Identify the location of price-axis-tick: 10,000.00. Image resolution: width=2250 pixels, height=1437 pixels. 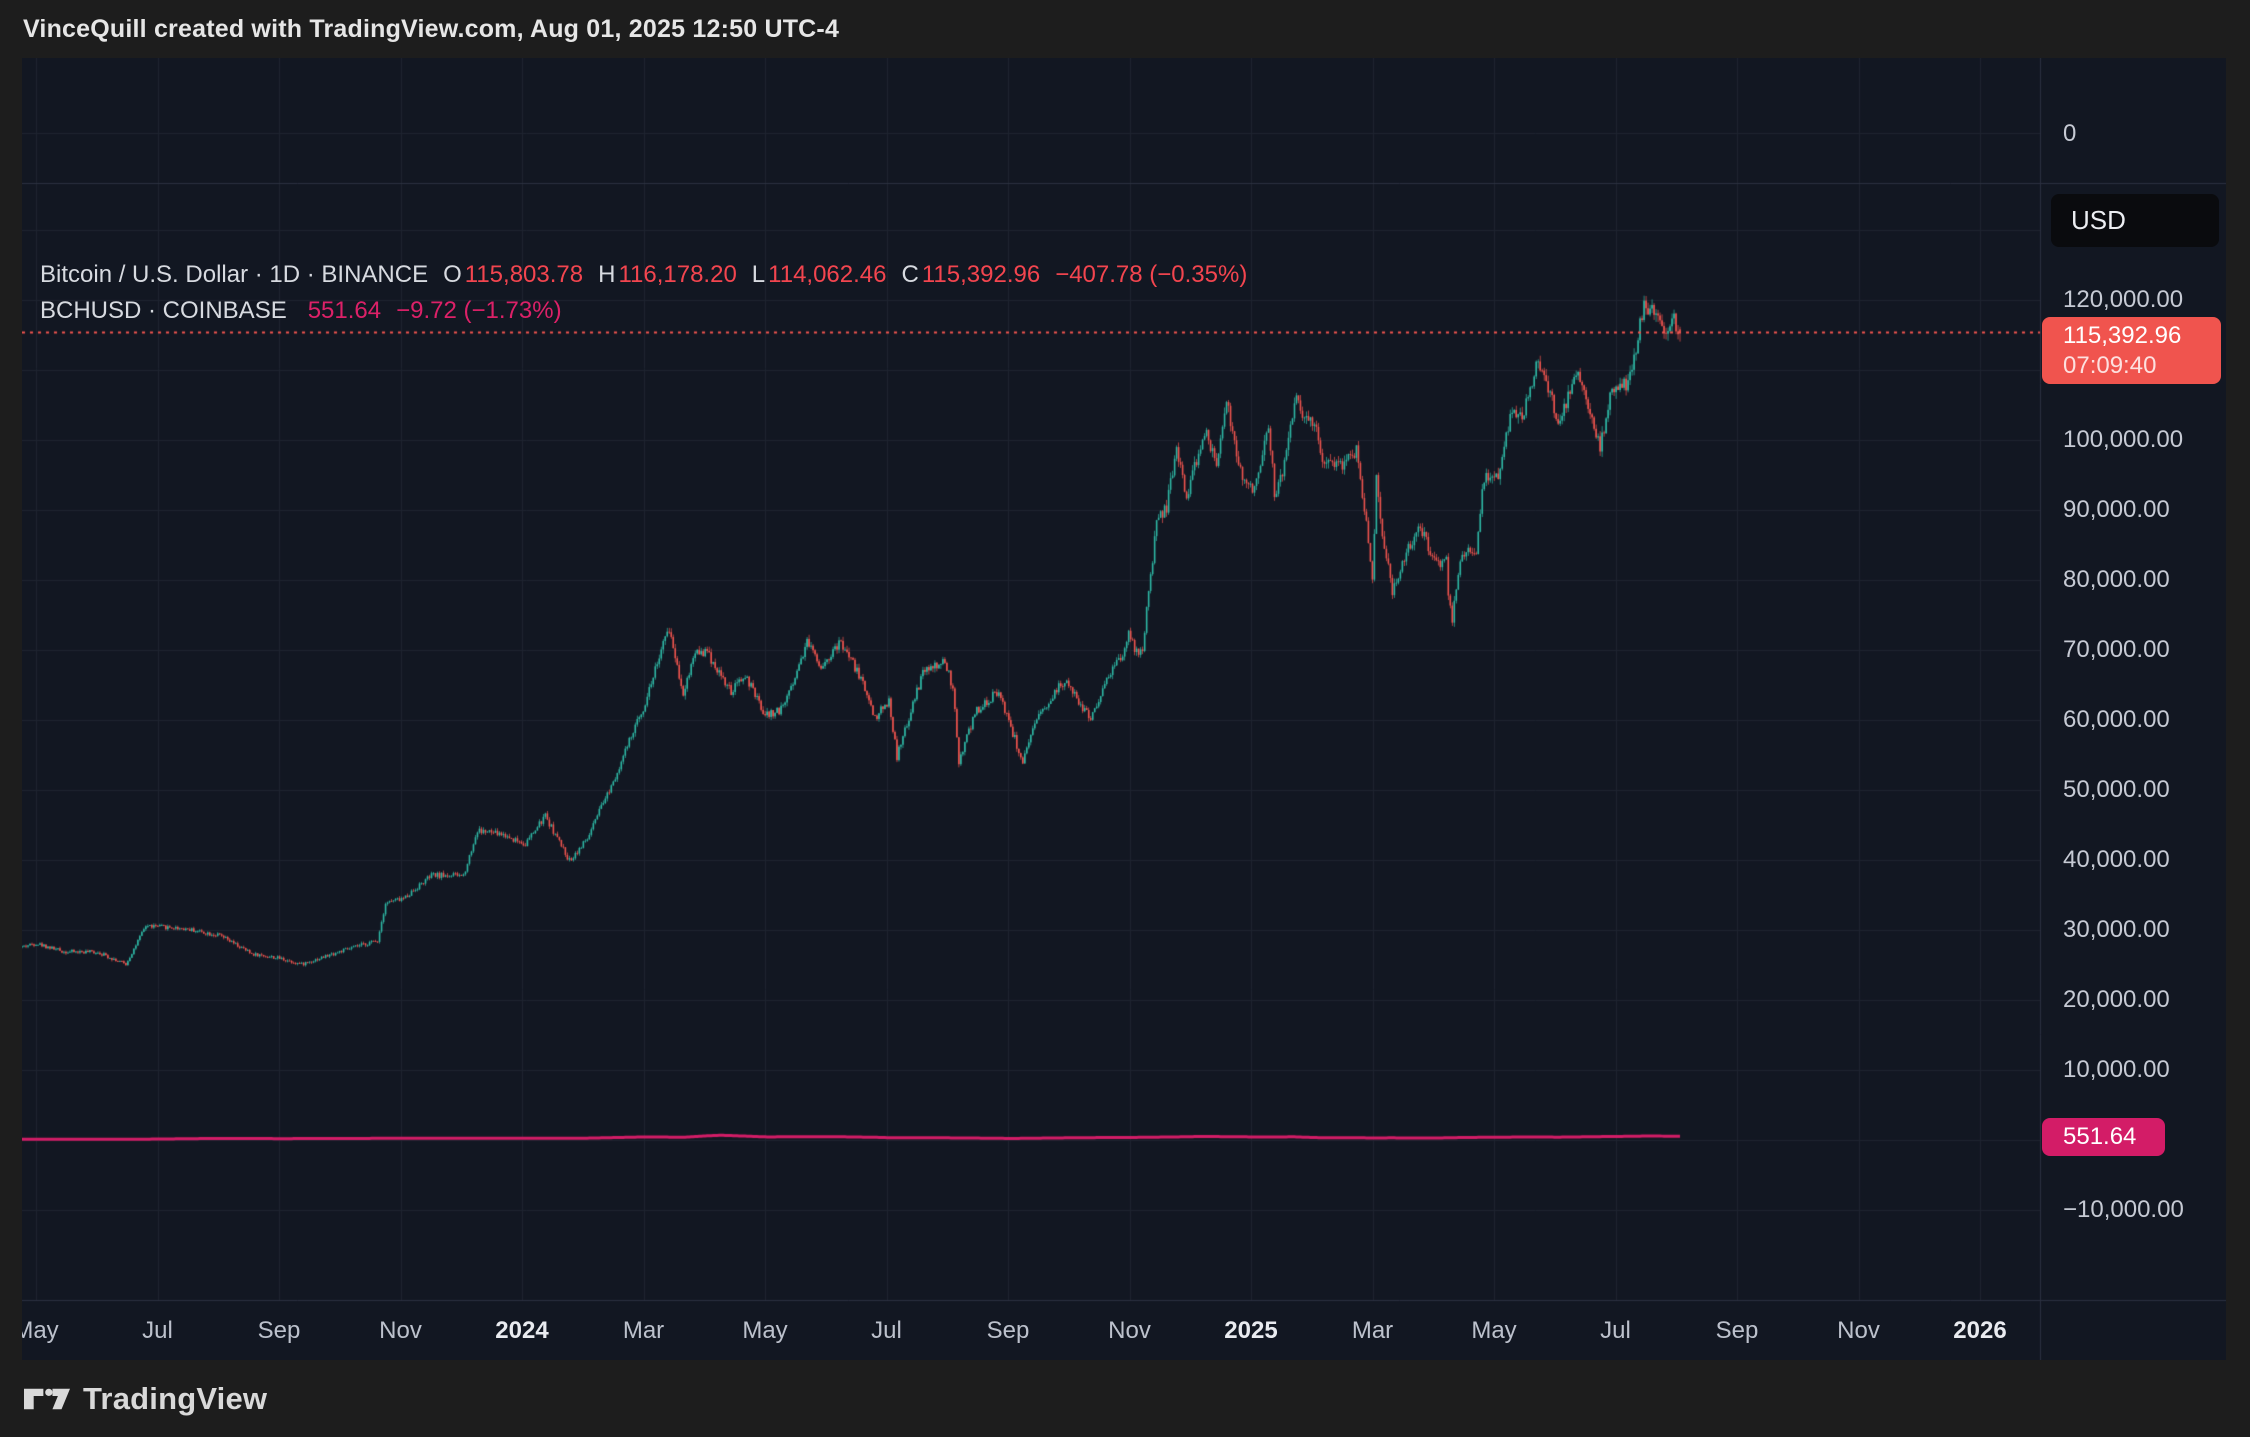
(2116, 1069).